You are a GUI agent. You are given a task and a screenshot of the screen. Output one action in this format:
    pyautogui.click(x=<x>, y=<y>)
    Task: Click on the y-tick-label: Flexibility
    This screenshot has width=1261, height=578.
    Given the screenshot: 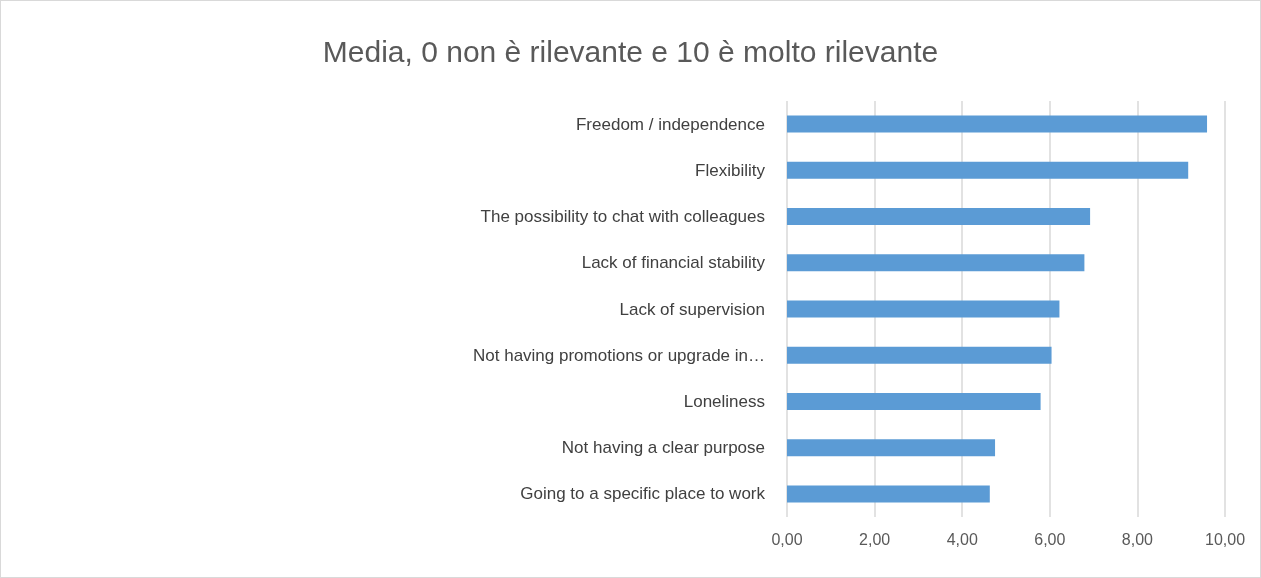 What is the action you would take?
    pyautogui.click(x=730, y=170)
    